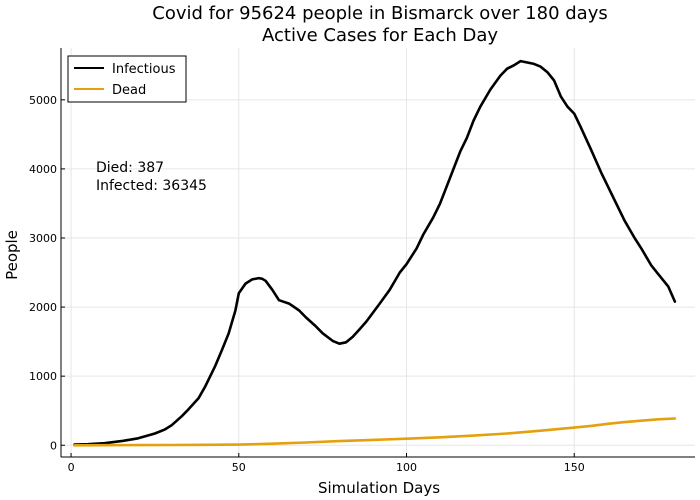 The height and width of the screenshot is (500, 700). What do you see at coordinates (53, 445) in the screenshot?
I see `y-tick-label: 0` at bounding box center [53, 445].